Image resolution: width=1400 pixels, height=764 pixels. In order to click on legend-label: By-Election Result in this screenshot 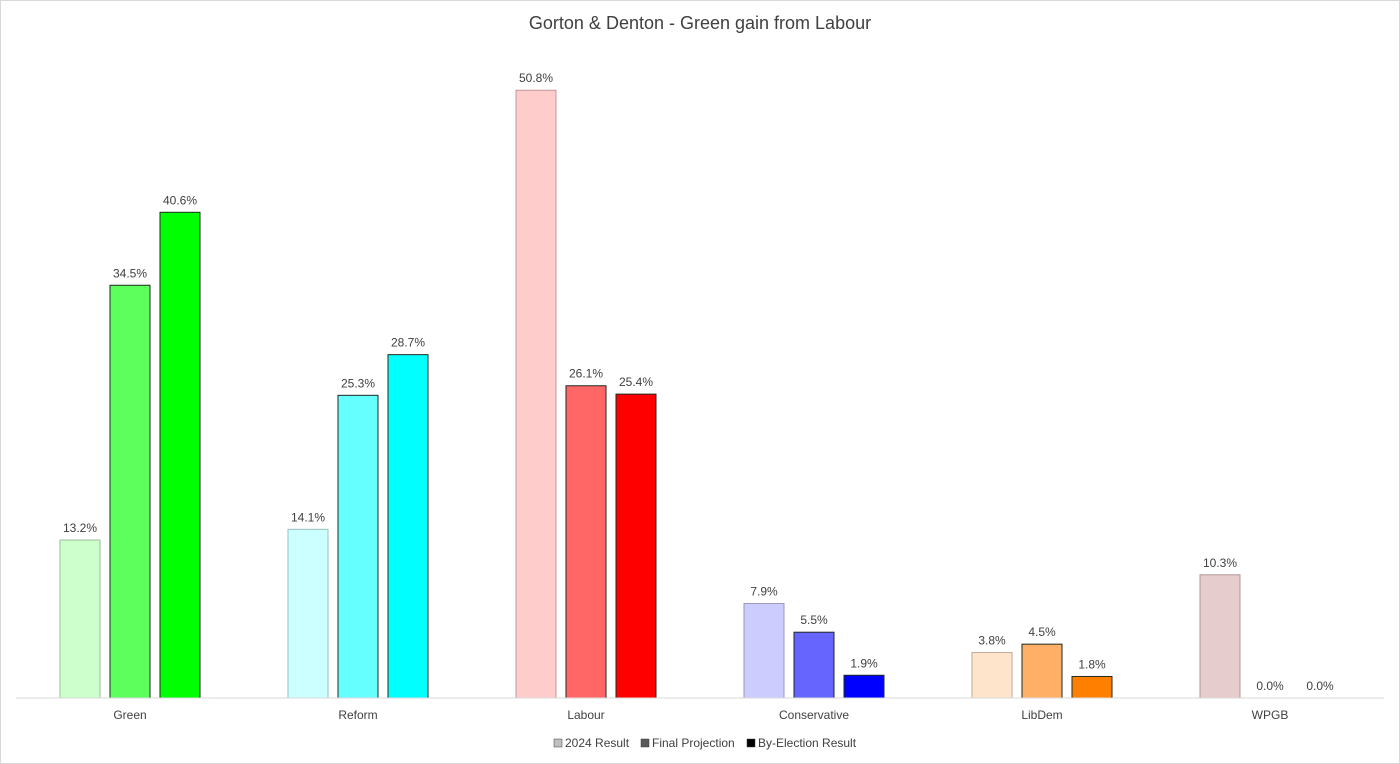, I will do `click(807, 743)`.